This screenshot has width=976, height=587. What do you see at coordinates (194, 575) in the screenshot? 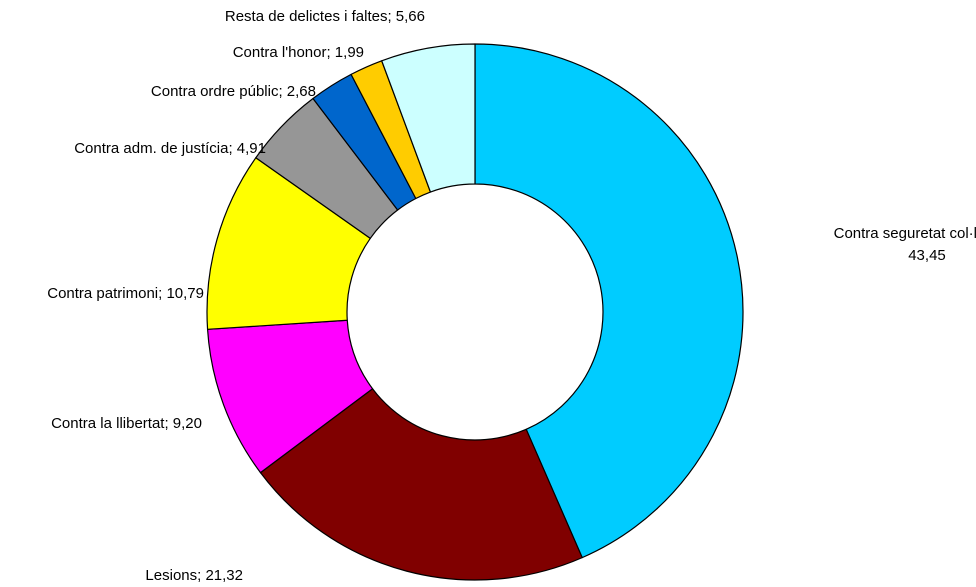
I see `label-lesions: Lesions; 21,32` at bounding box center [194, 575].